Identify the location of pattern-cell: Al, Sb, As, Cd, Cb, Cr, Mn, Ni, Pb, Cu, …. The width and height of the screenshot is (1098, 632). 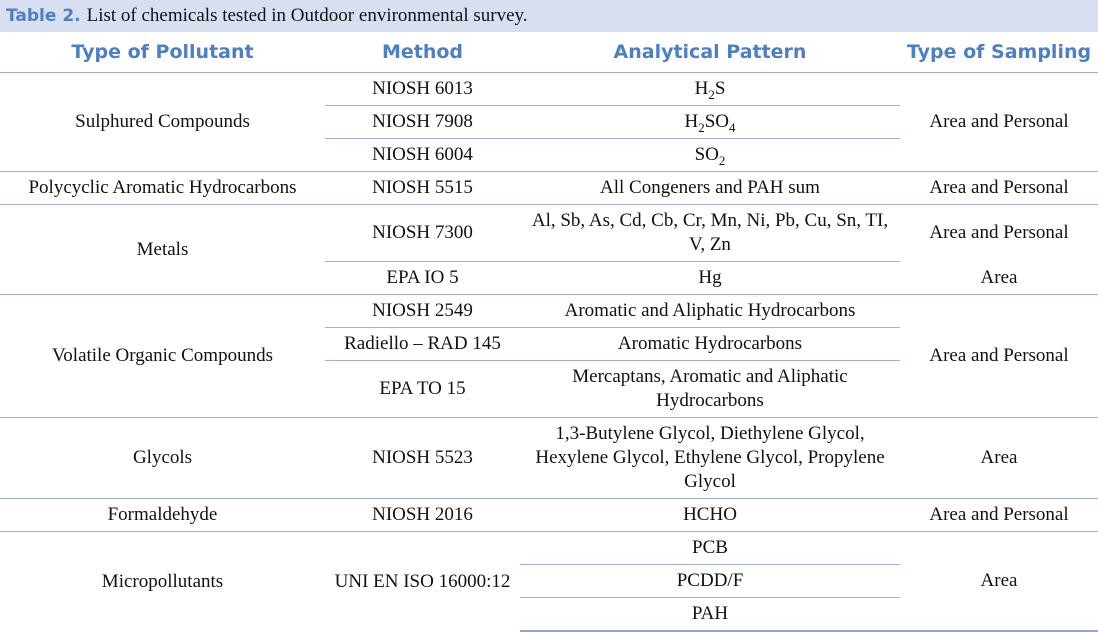
(710, 233).